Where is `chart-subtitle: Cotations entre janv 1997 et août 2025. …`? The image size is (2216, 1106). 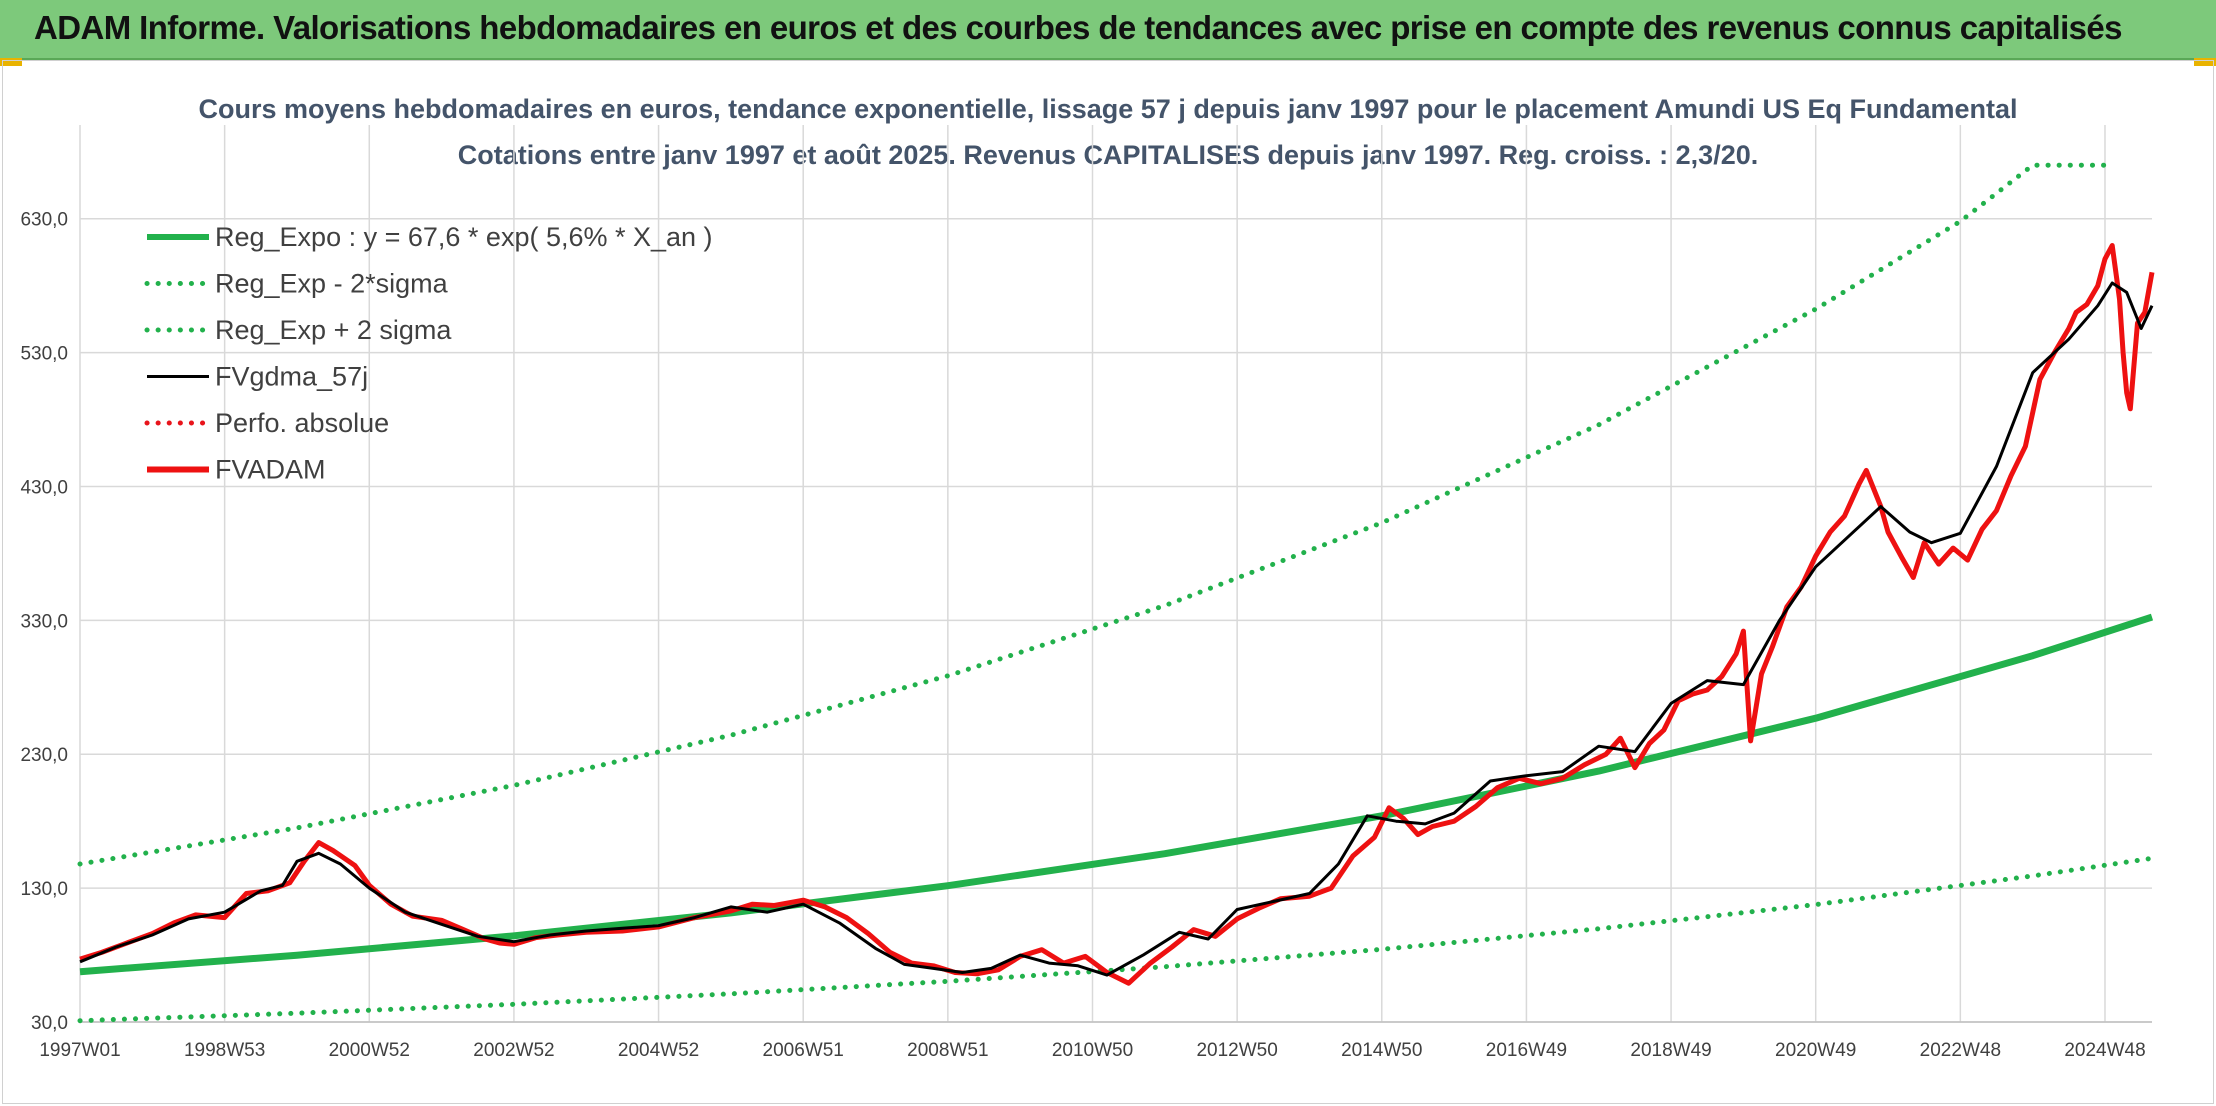 chart-subtitle: Cotations entre janv 1997 et août 2025. … is located at coordinates (1108, 155).